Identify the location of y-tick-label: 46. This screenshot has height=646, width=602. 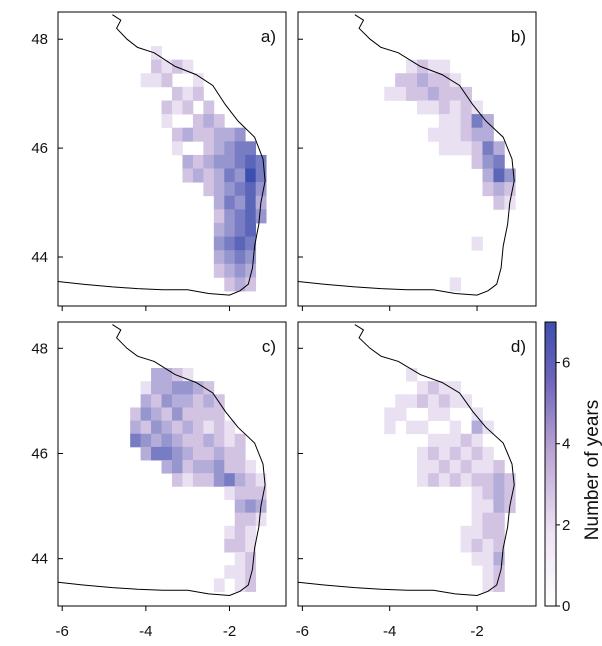
(39, 148).